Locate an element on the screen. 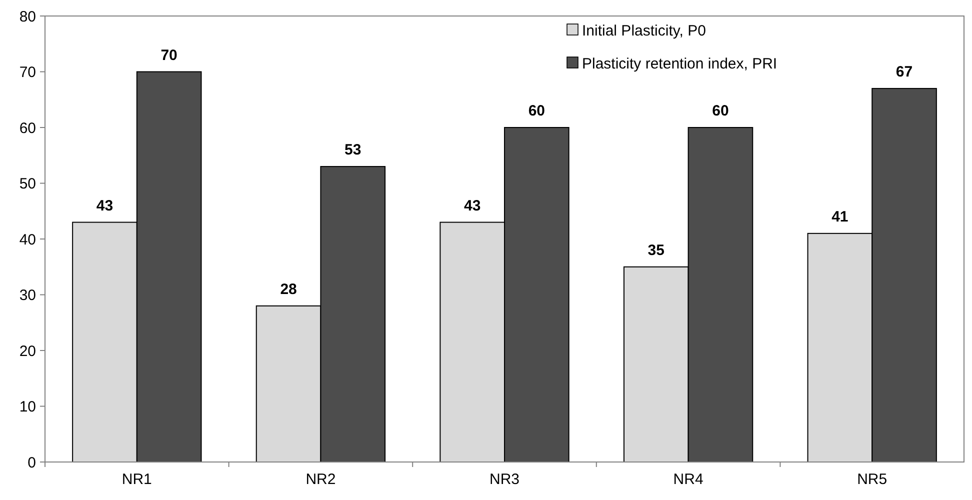 The height and width of the screenshot is (500, 972). y-tick-label: 30 is located at coordinates (27, 295).